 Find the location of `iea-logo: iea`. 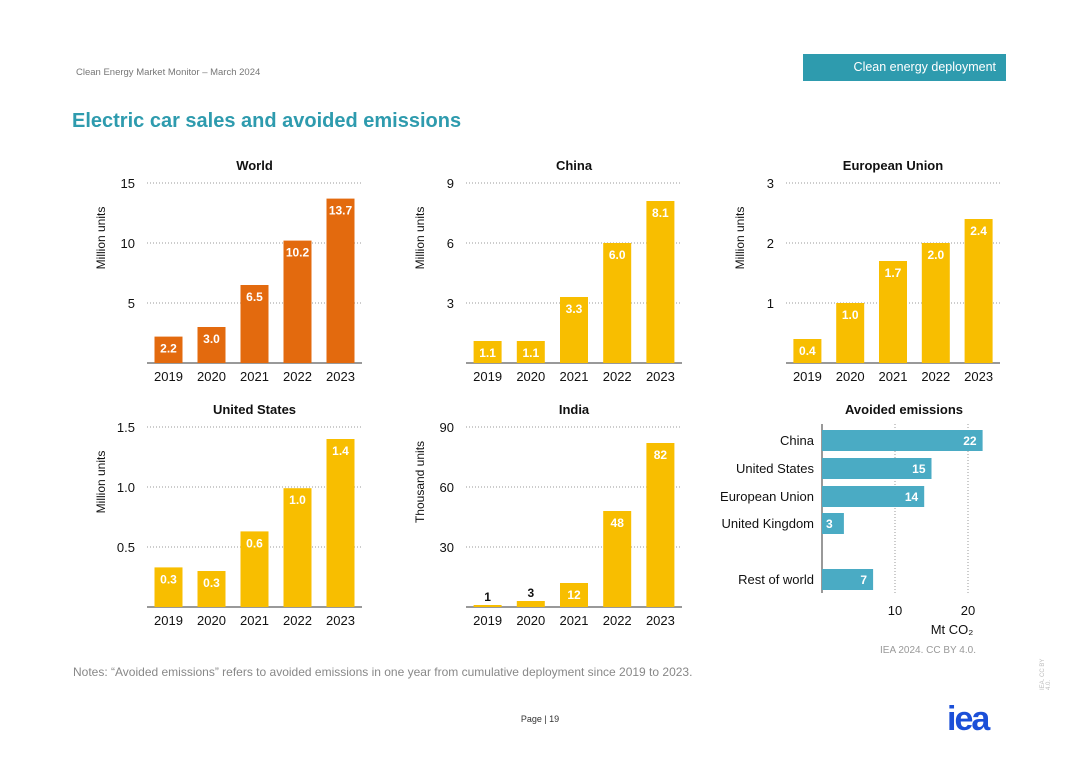

iea-logo: iea is located at coordinates (968, 719).